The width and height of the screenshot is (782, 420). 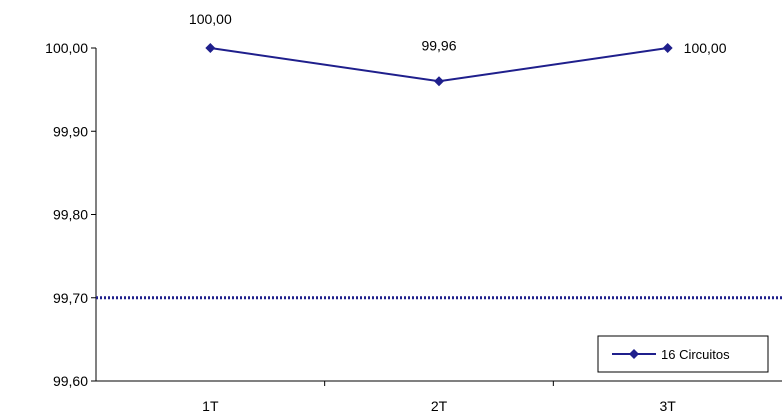 What do you see at coordinates (210, 406) in the screenshot?
I see `x-tick-label: 1T` at bounding box center [210, 406].